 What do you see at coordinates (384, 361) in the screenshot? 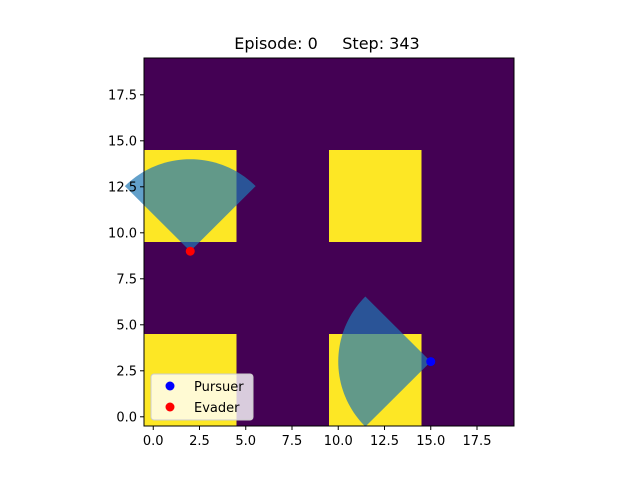
I see `pursuer-vision-cone` at bounding box center [384, 361].